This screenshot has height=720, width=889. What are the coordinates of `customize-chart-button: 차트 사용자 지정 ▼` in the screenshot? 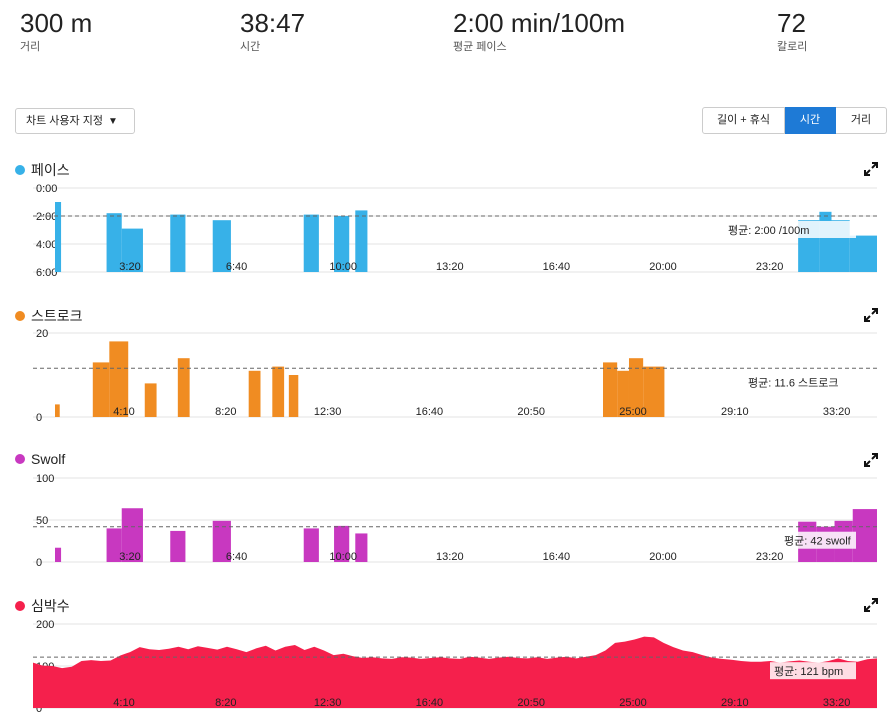 It's located at (75, 121).